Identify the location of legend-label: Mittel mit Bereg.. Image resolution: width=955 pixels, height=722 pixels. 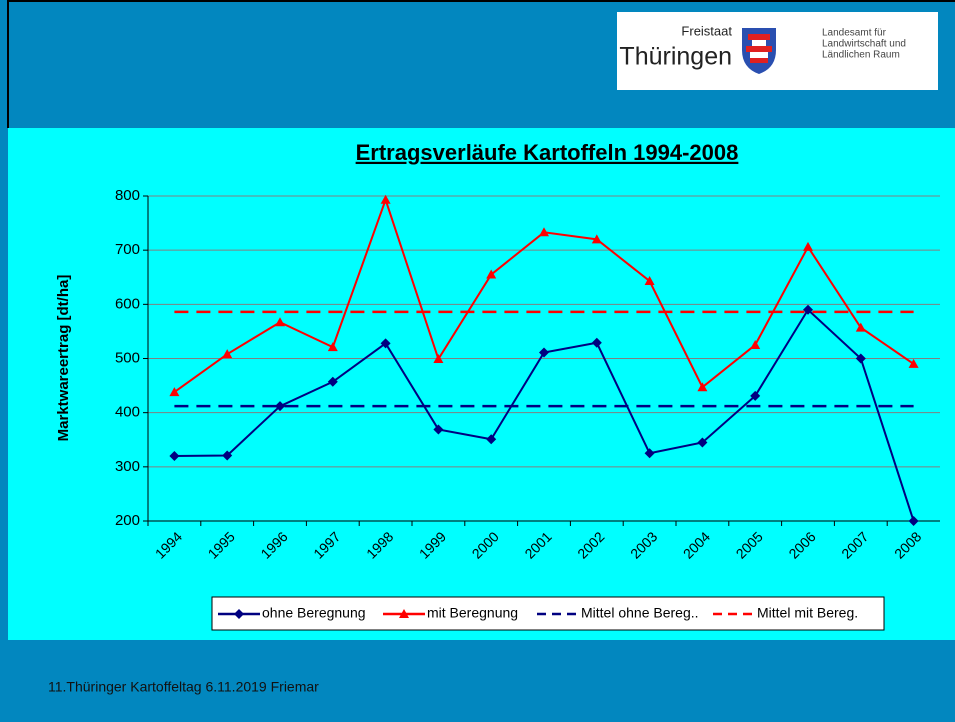
(807, 613).